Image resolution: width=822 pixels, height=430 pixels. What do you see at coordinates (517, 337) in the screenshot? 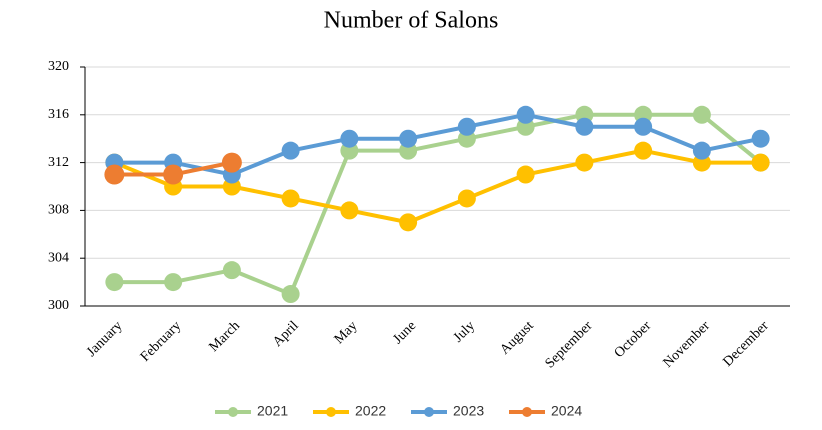
I see `x-tick-label: August` at bounding box center [517, 337].